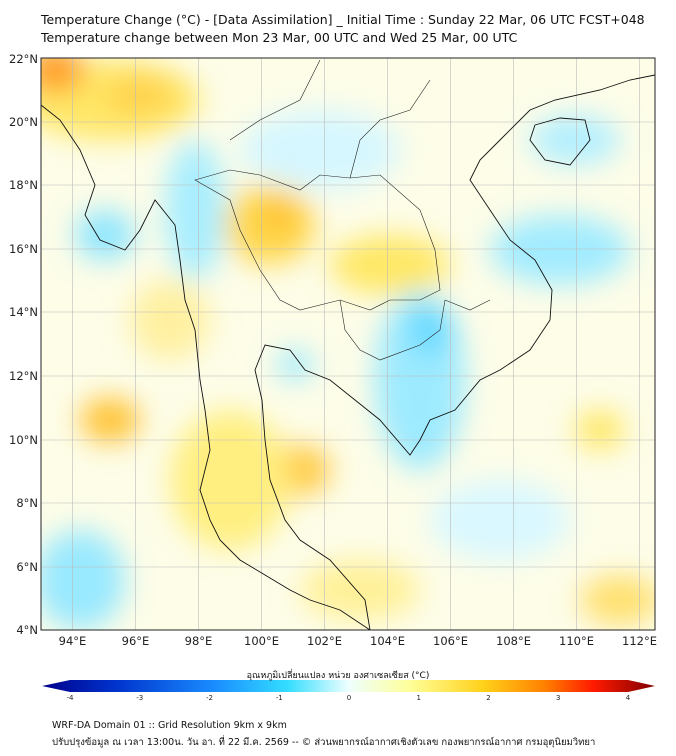 This screenshot has height=756, width=676. Describe the element at coordinates (23, 249) in the screenshot. I see `lat-label: 16°N` at that location.